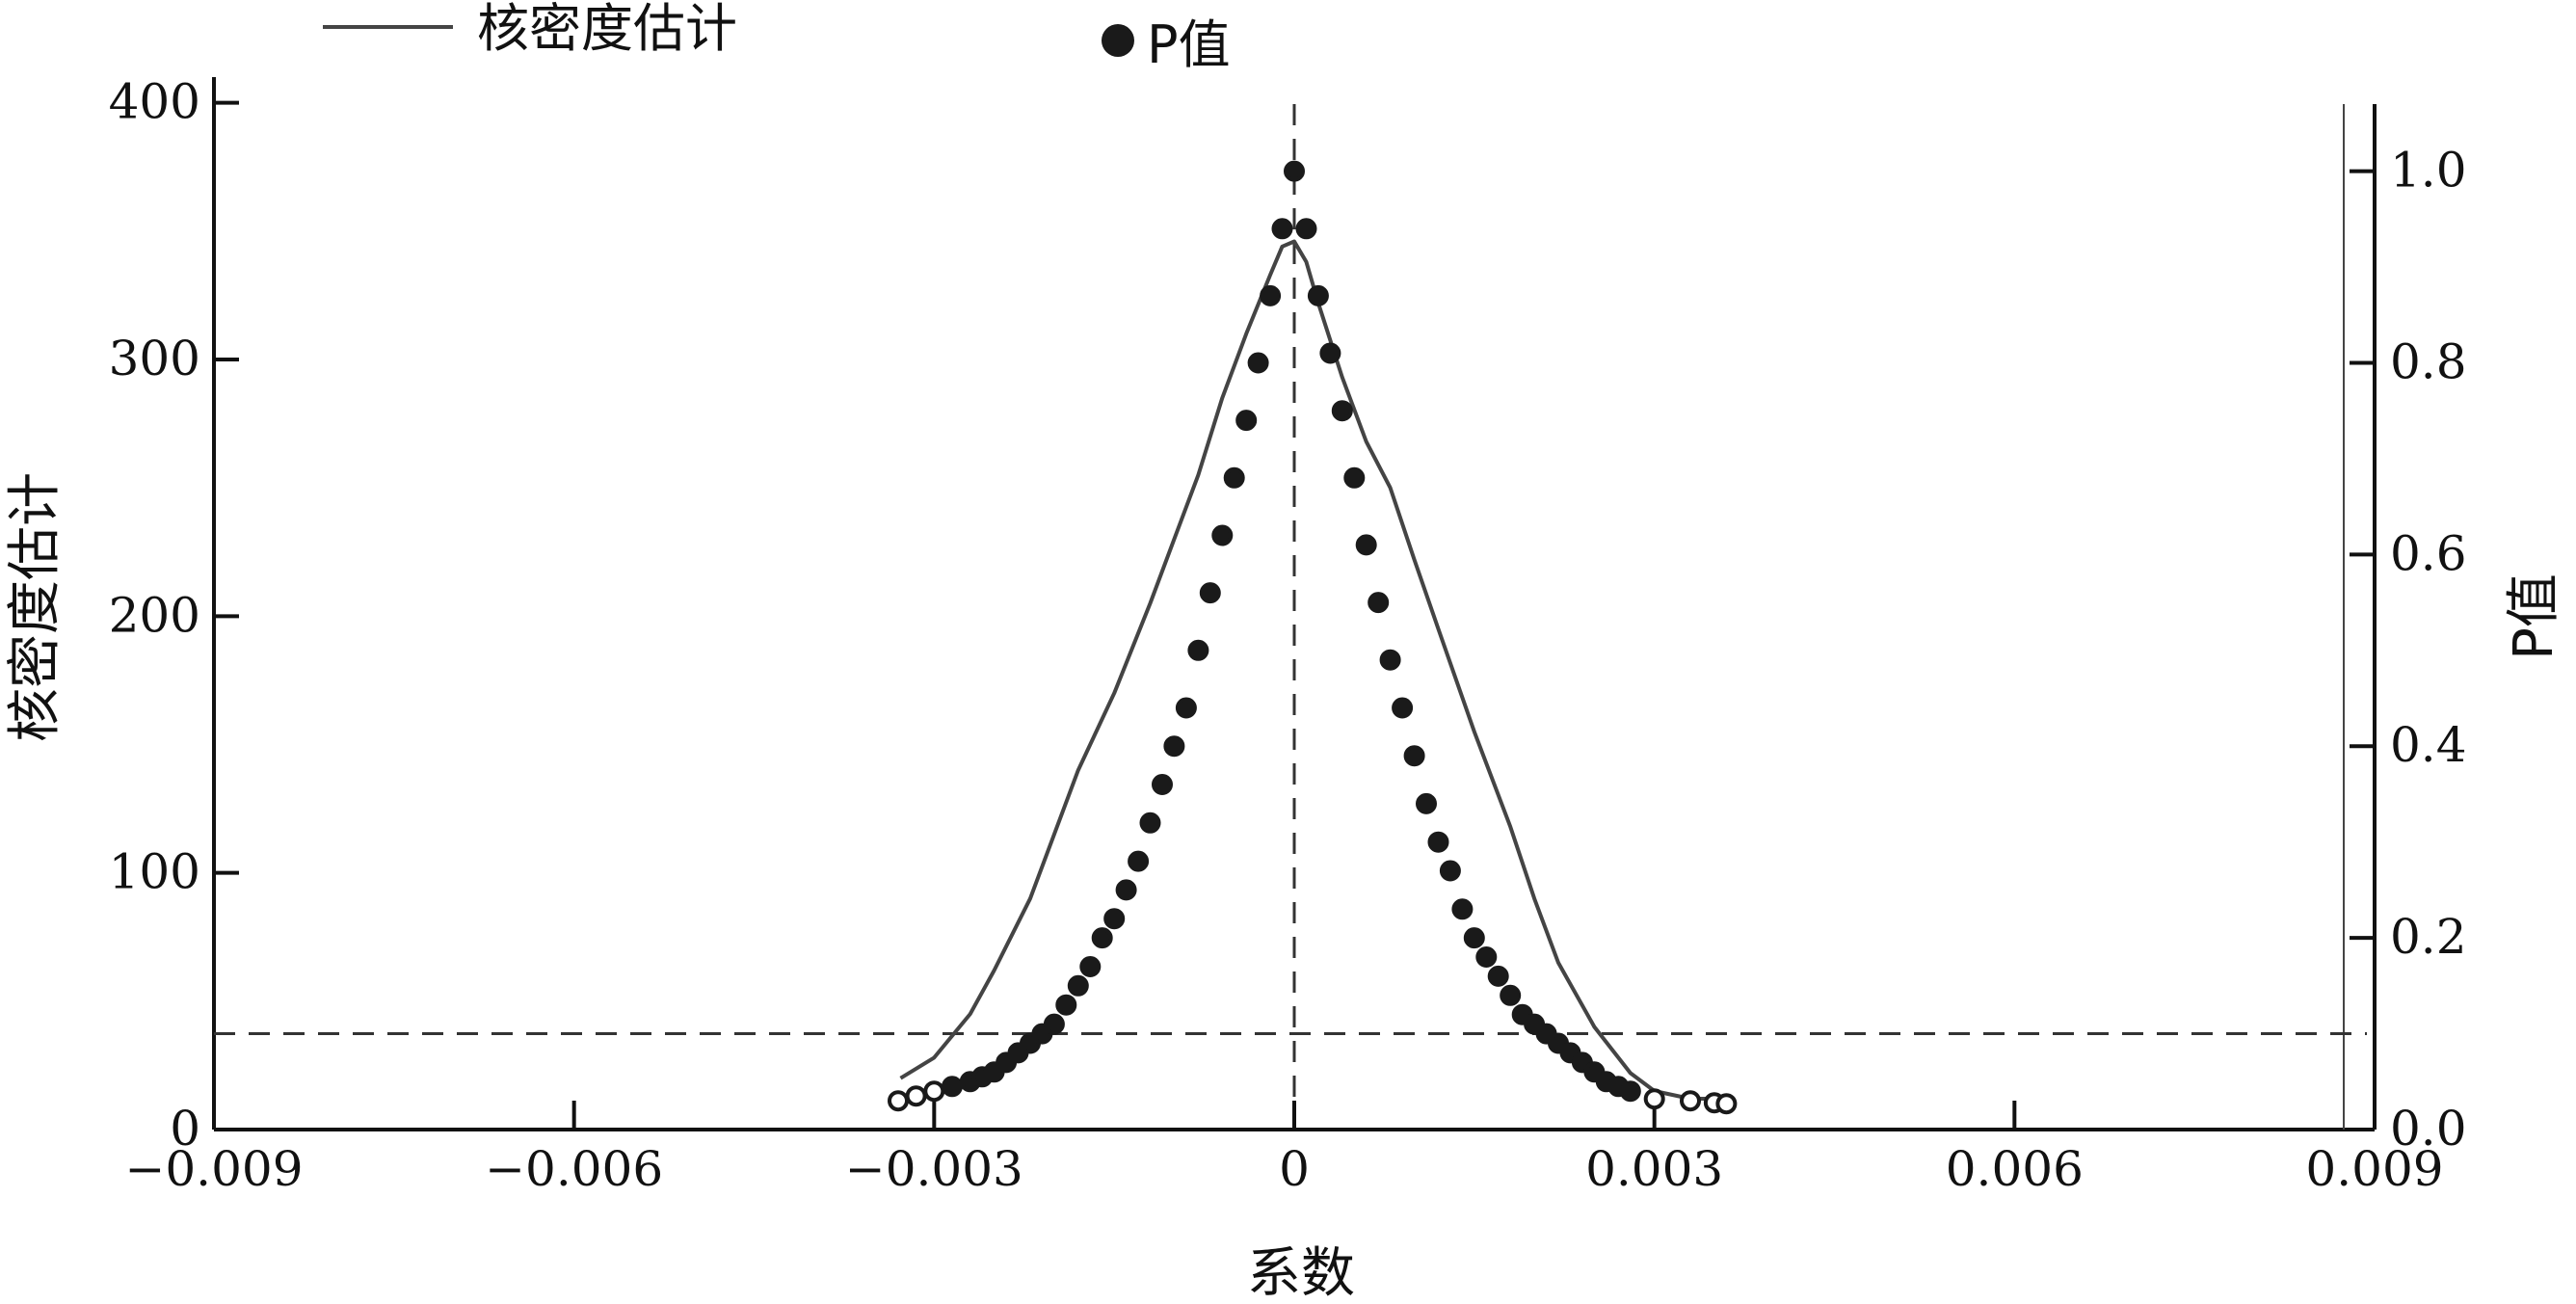 This screenshot has width=2576, height=1304. Describe the element at coordinates (2408, 650) in the screenshot. I see `y2-ticks: 0.0 0.2 0.4 0.6 0.8 1.0` at that location.